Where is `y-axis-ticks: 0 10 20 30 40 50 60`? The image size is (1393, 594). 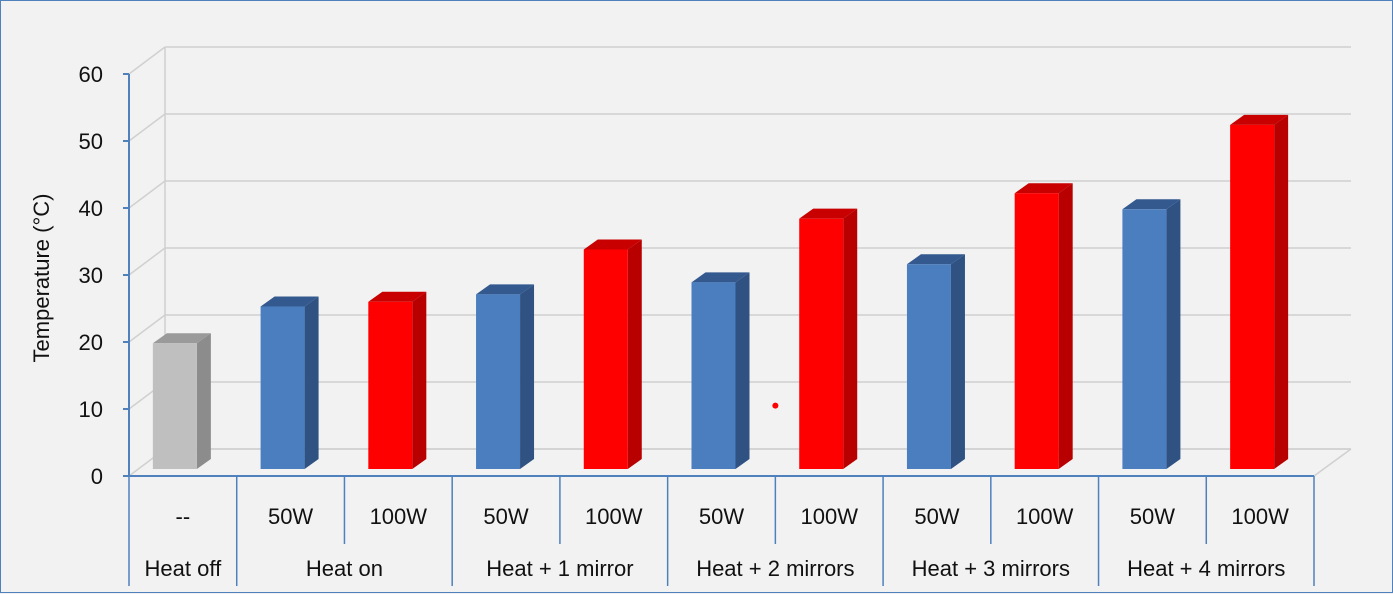
y-axis-ticks: 0 10 20 30 40 50 60 is located at coordinates (104, 275).